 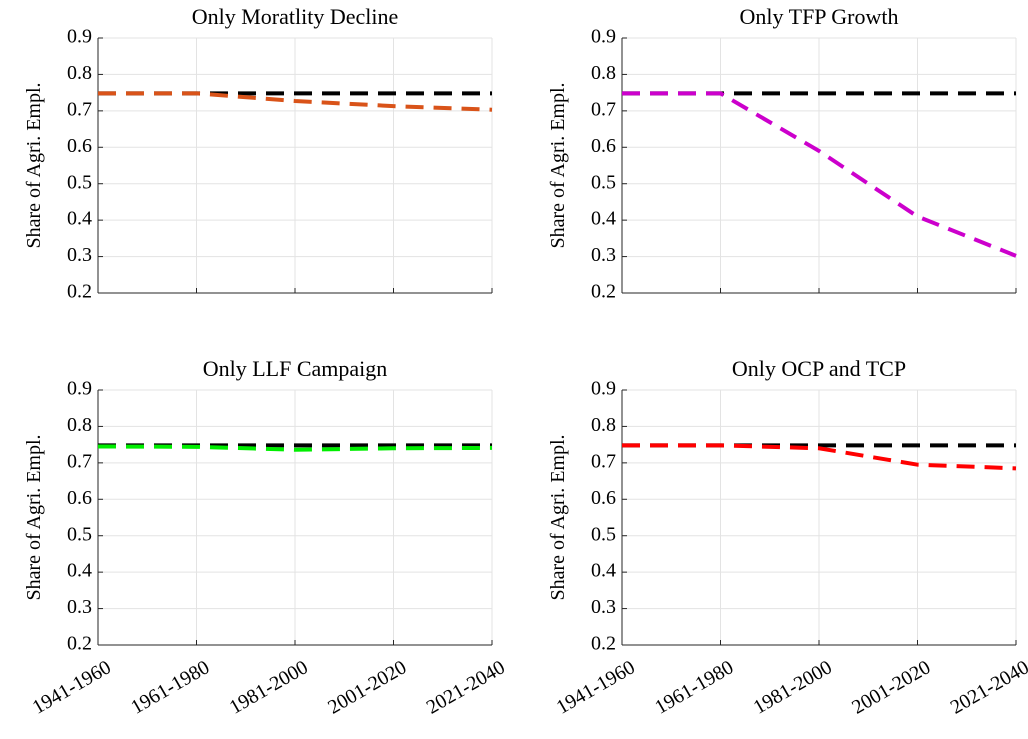 What do you see at coordinates (819, 16) in the screenshot?
I see `subplot-title: Only TFP Growth` at bounding box center [819, 16].